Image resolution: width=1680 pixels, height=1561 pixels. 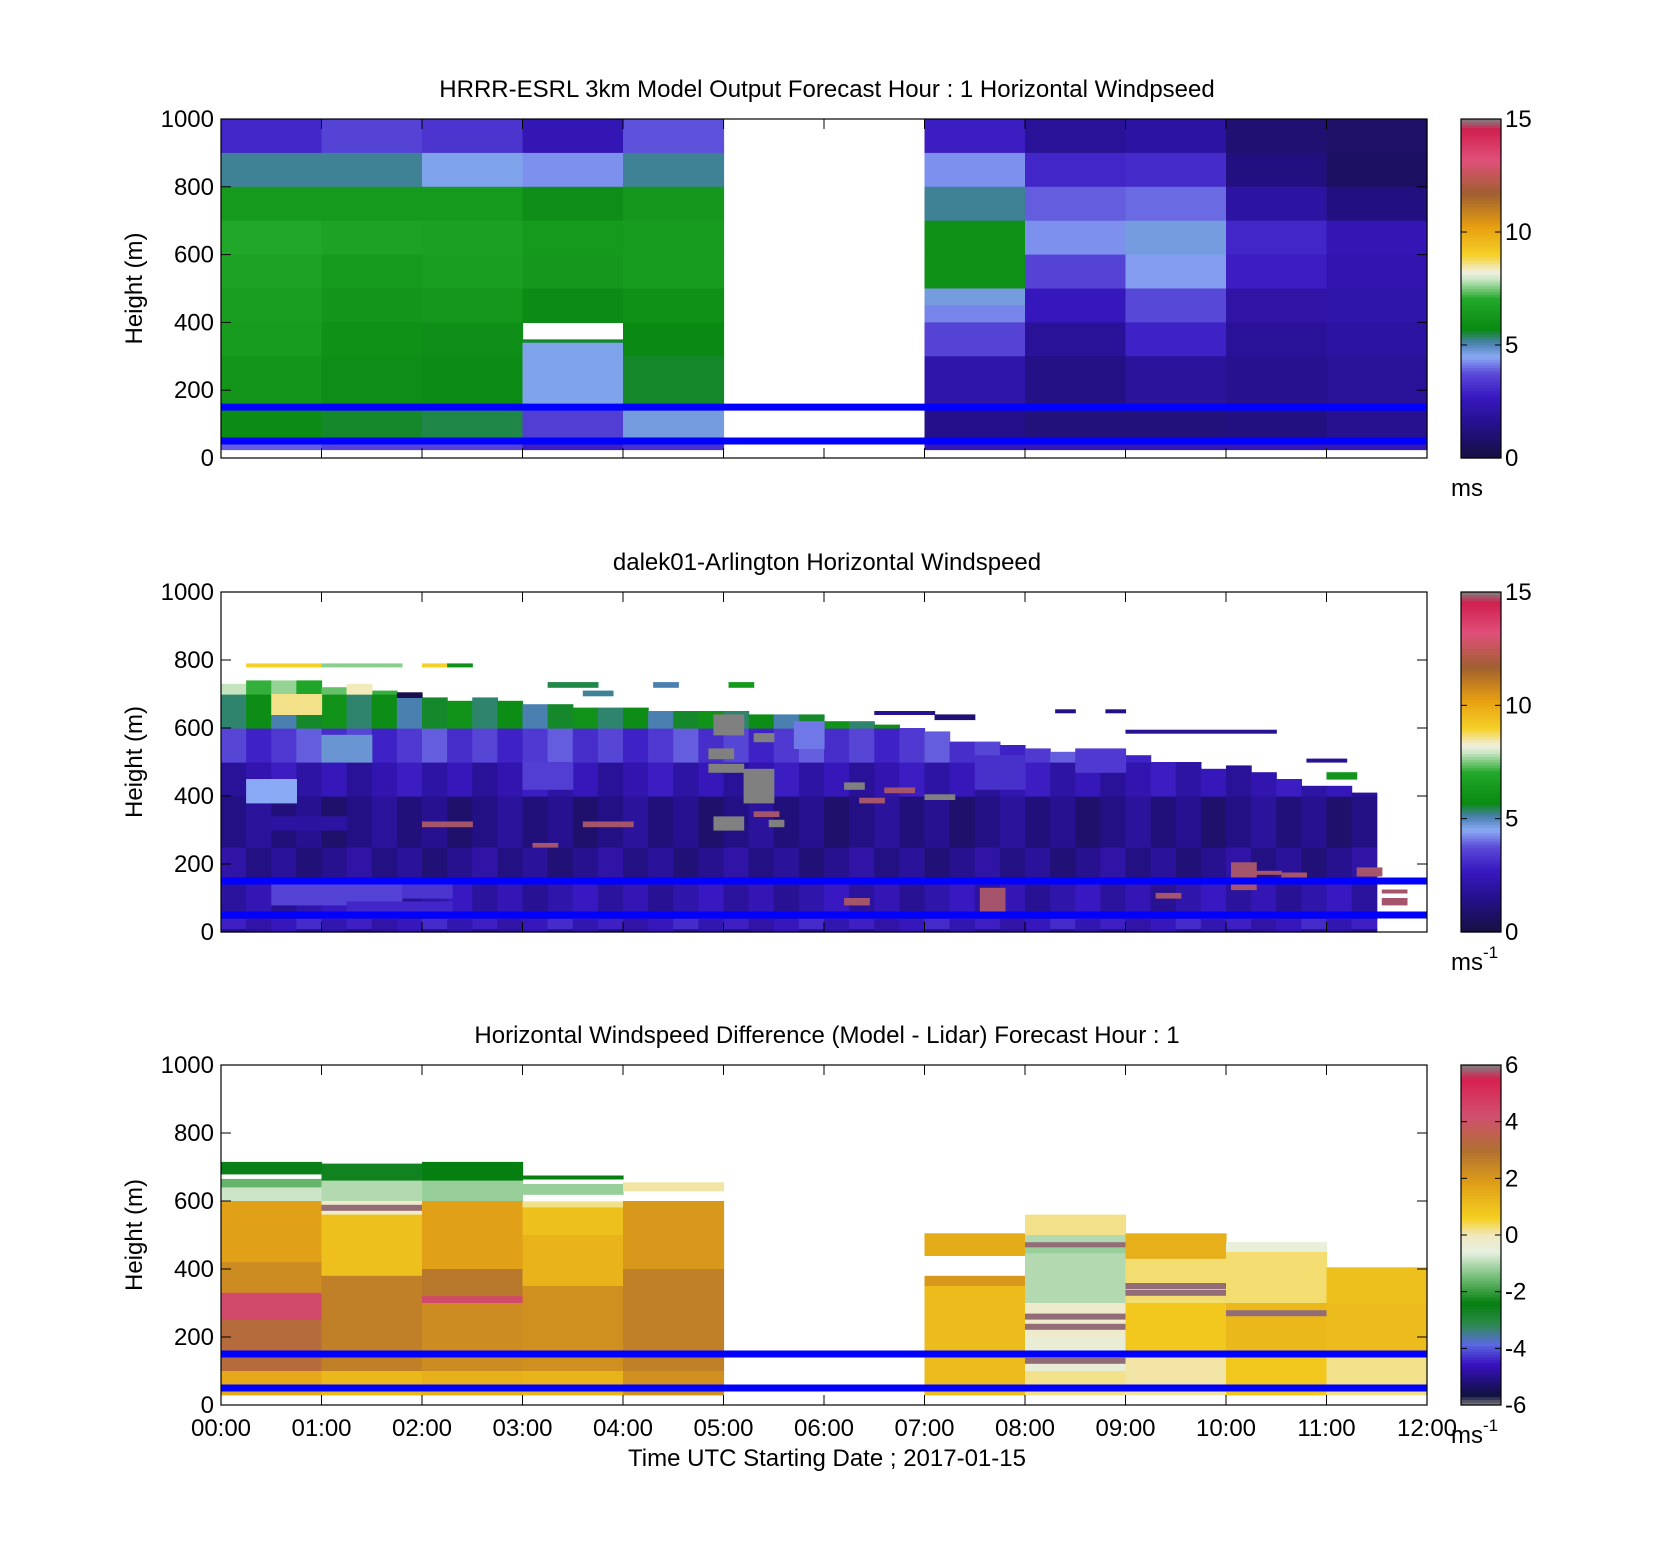 What do you see at coordinates (1515, 1292) in the screenshot?
I see `colorbar-tick-label: -2` at bounding box center [1515, 1292].